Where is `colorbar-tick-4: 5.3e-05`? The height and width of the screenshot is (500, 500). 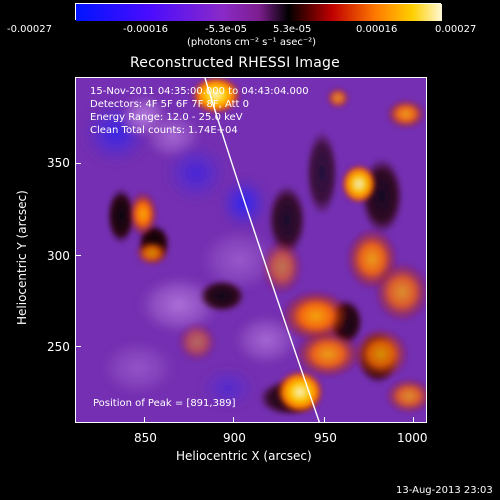 colorbar-tick-4: 5.3e-05 is located at coordinates (292, 29).